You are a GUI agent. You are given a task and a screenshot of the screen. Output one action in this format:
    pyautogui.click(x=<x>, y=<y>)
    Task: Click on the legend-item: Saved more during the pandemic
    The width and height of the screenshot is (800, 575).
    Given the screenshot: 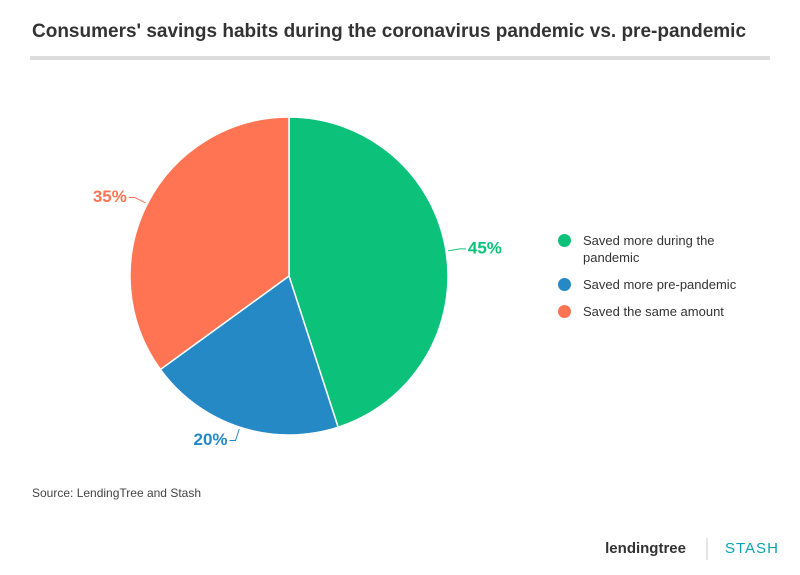 What is the action you would take?
    pyautogui.click(x=648, y=249)
    